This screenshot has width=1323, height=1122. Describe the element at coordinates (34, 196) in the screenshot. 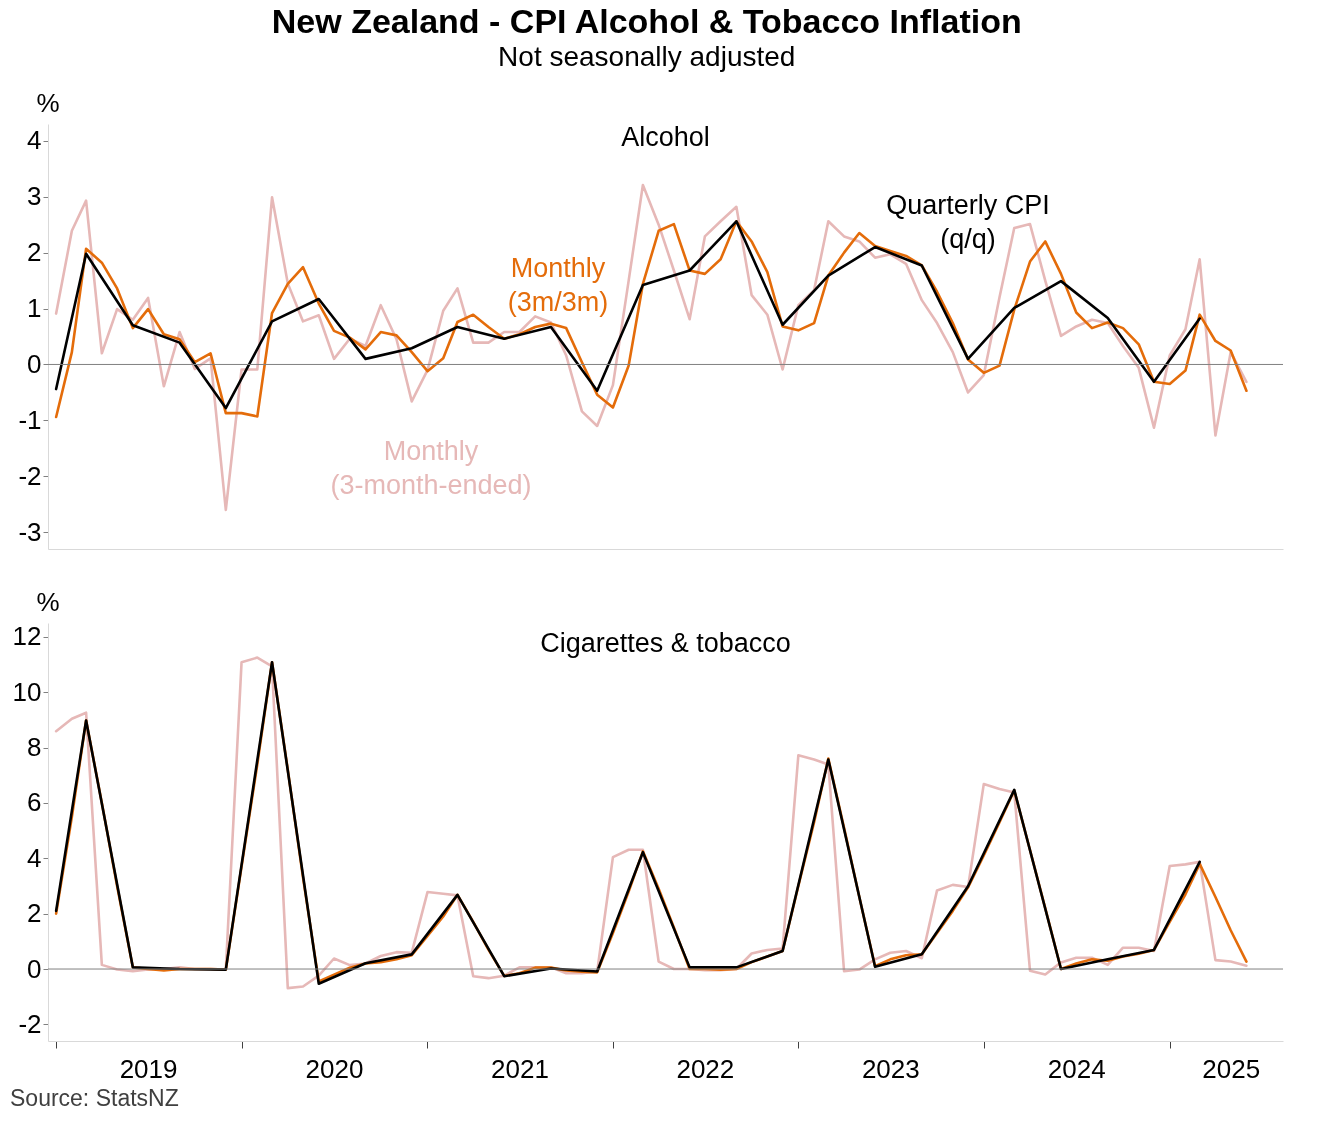

I see `y-tick-label: 3` at that location.